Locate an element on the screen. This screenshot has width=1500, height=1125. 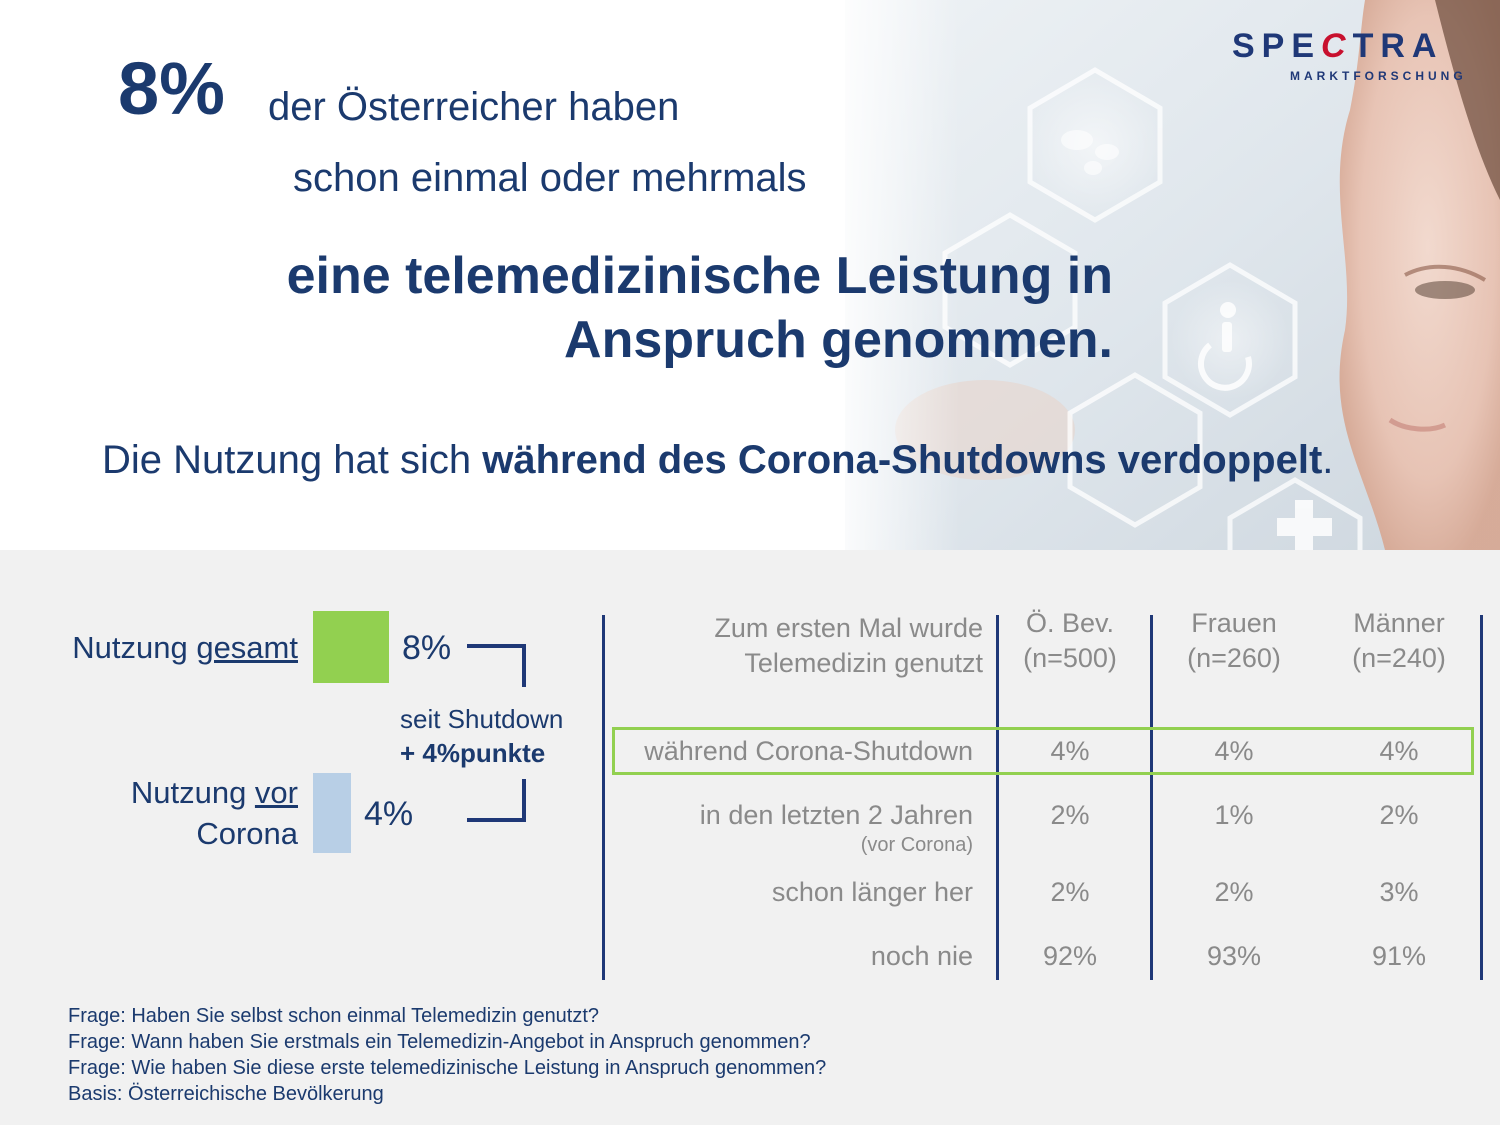
column-header-women: Frauen (n=260) is located at coordinates (1234, 640).